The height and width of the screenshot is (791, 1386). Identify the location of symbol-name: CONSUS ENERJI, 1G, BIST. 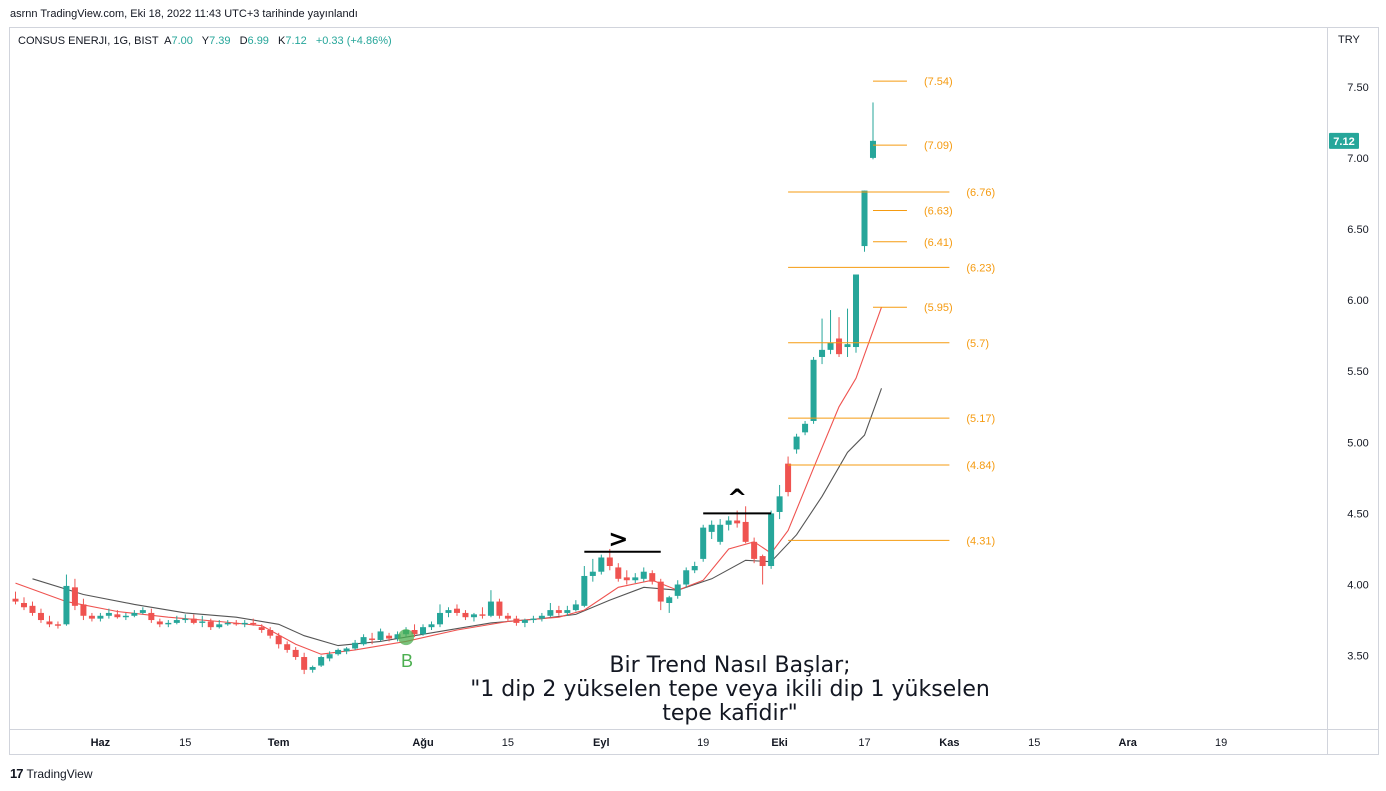
(88, 41).